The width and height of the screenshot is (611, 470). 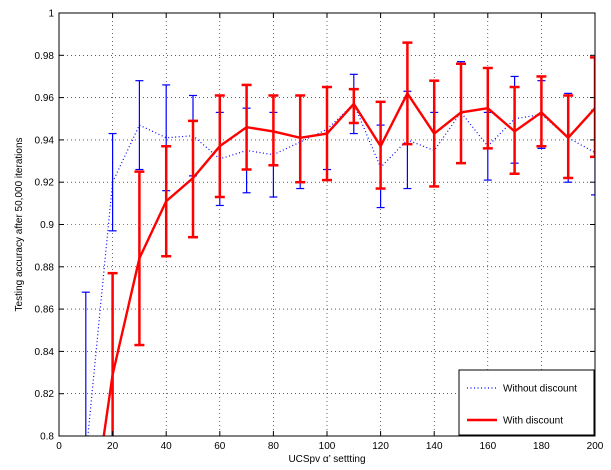 What do you see at coordinates (327, 446) in the screenshot?
I see `x-tick-label-5: 100` at bounding box center [327, 446].